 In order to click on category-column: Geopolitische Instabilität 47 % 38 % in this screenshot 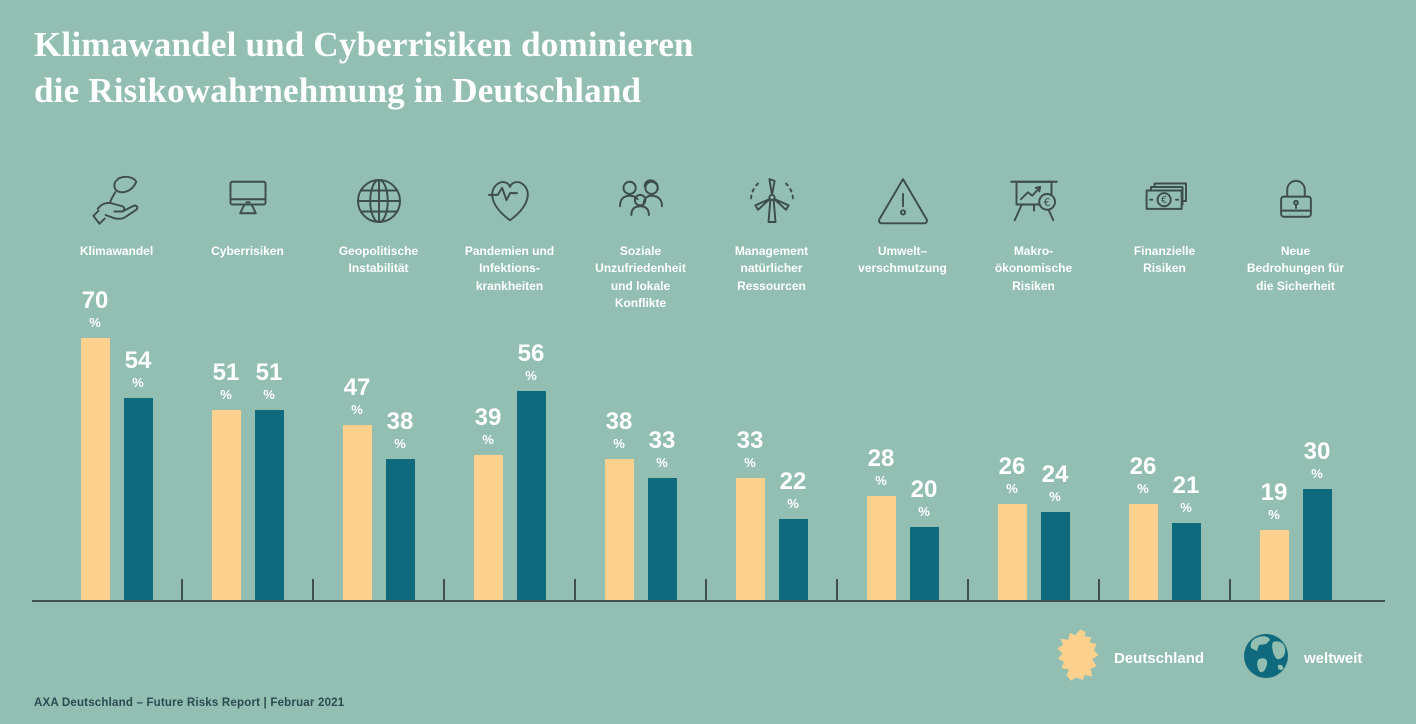, I will do `click(378, 385)`.